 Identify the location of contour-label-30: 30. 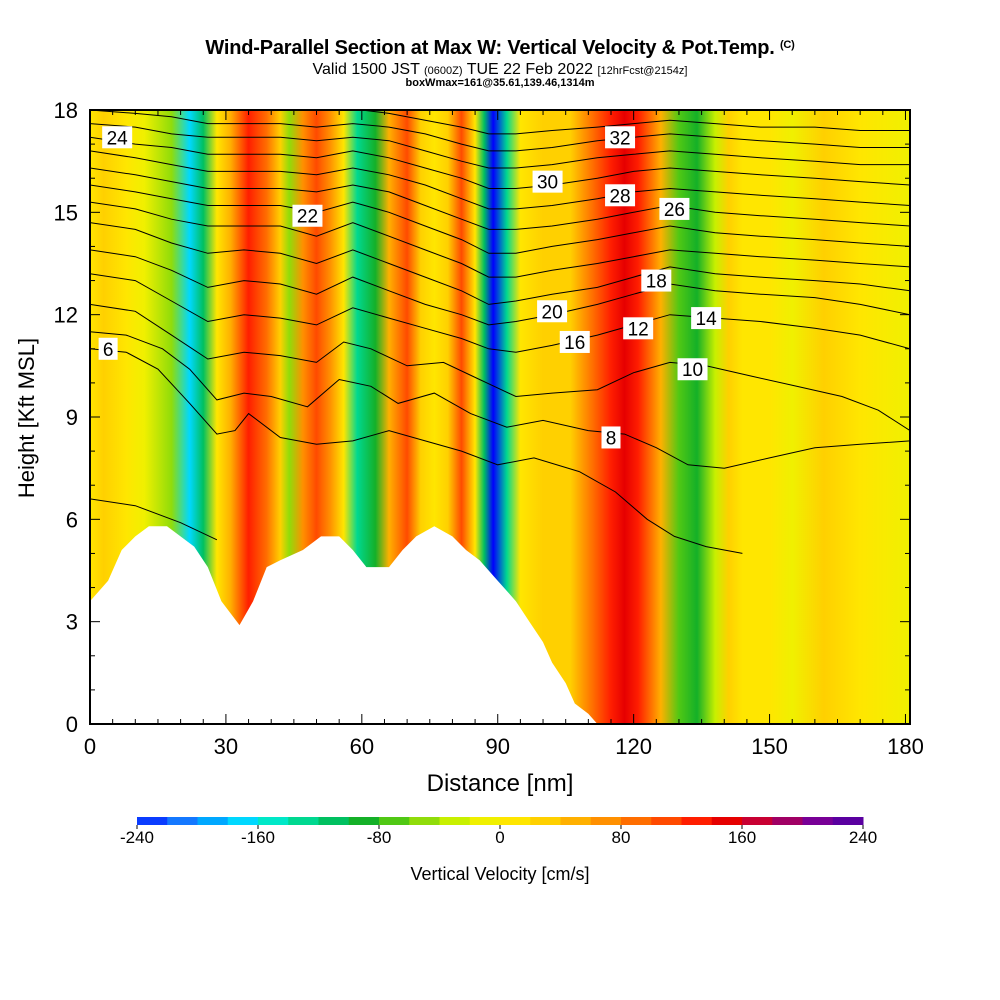
(547, 183).